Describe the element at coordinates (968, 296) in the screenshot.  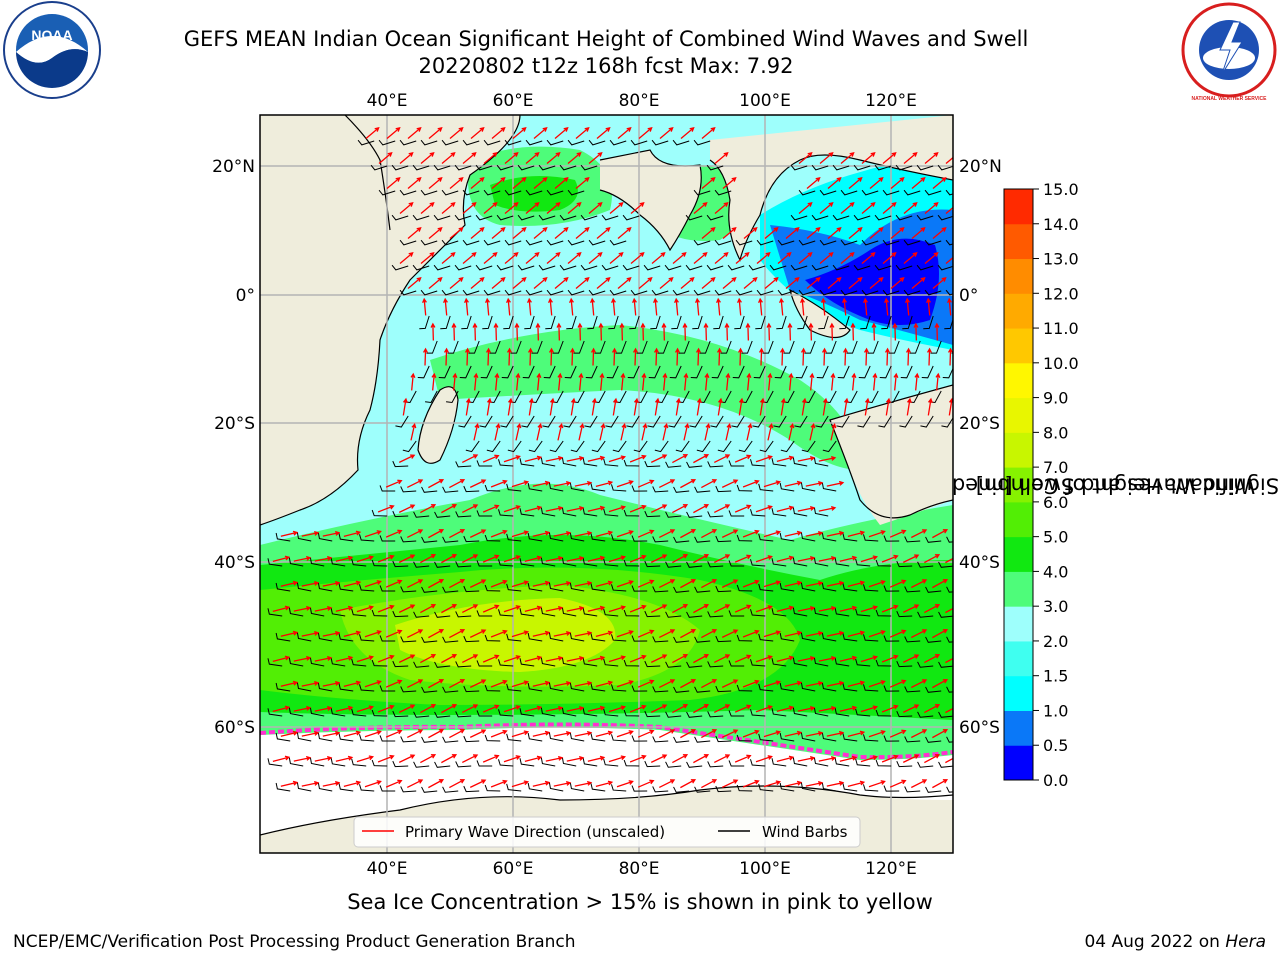
I see `lat-tick-right: 0°` at that location.